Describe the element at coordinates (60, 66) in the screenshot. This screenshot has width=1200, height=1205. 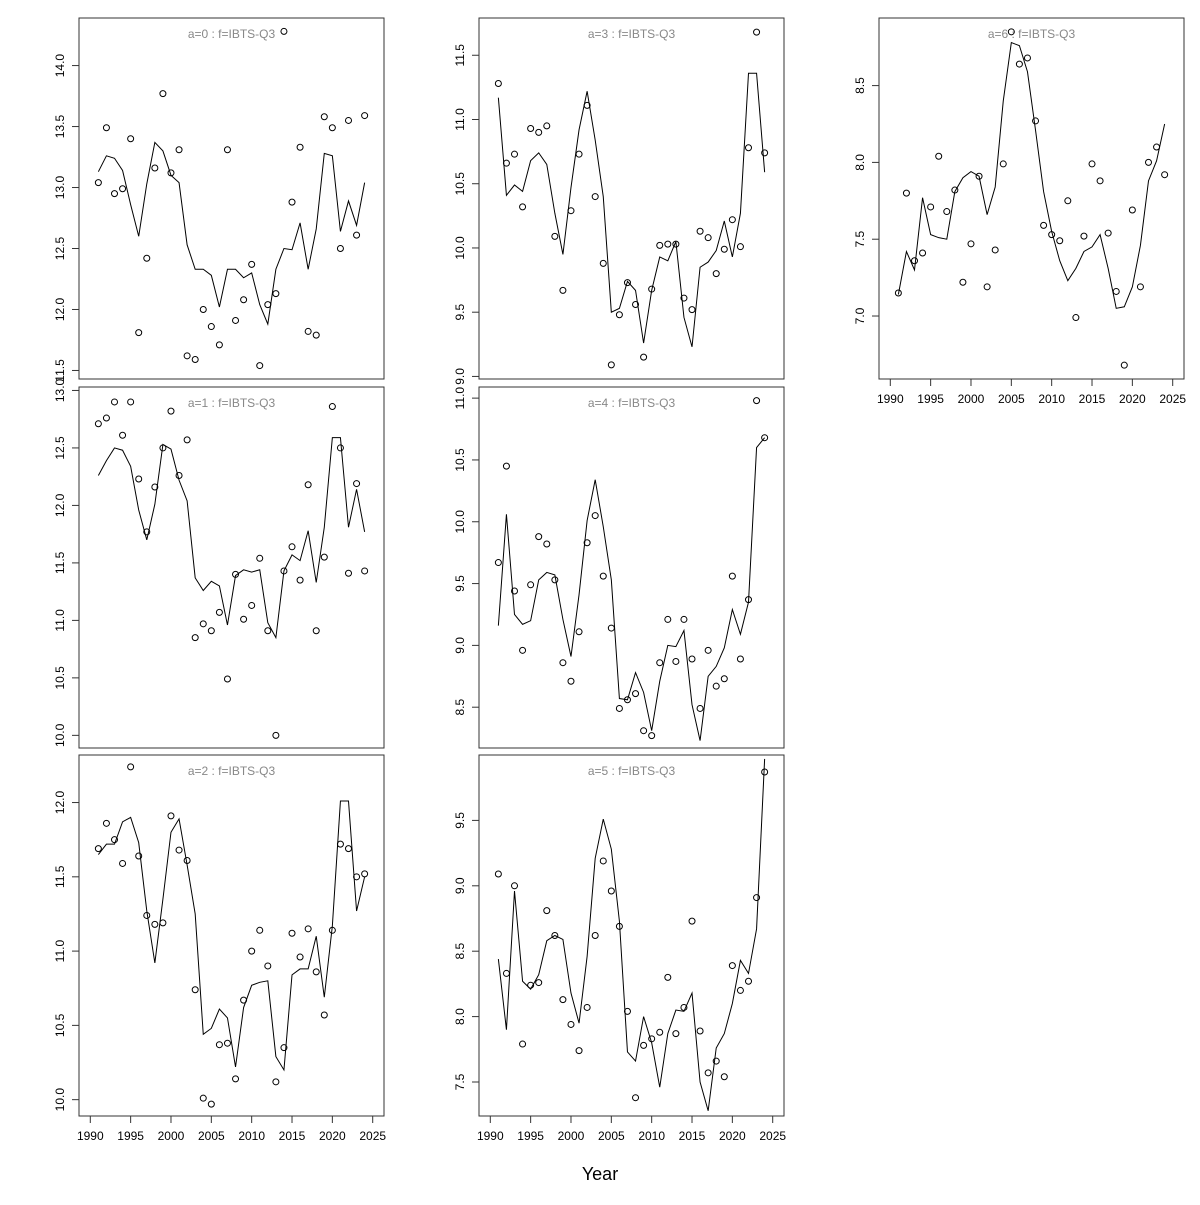
I see `y-tick-label: 14.0` at that location.